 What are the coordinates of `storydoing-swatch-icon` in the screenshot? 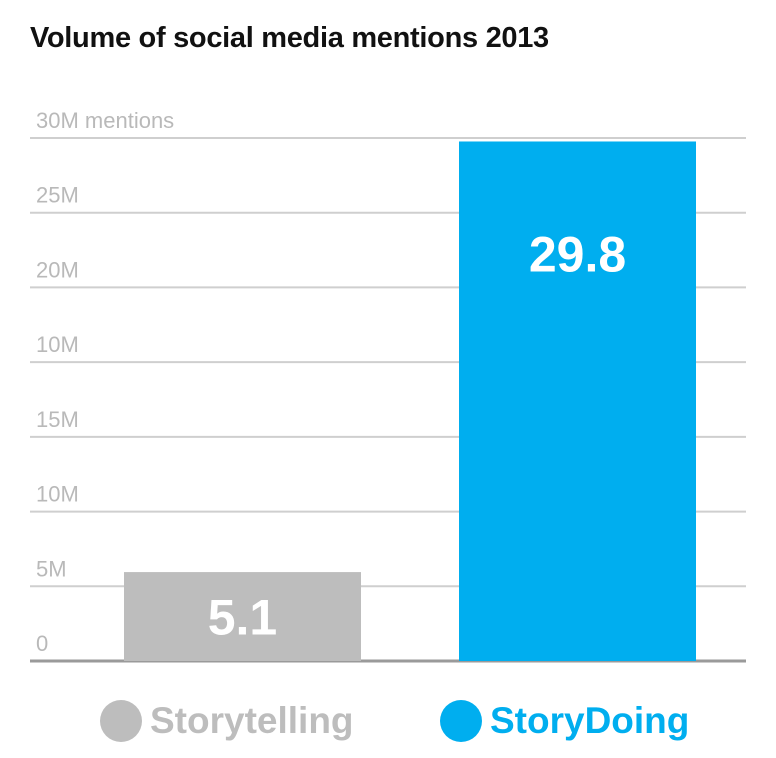 It's located at (461, 721).